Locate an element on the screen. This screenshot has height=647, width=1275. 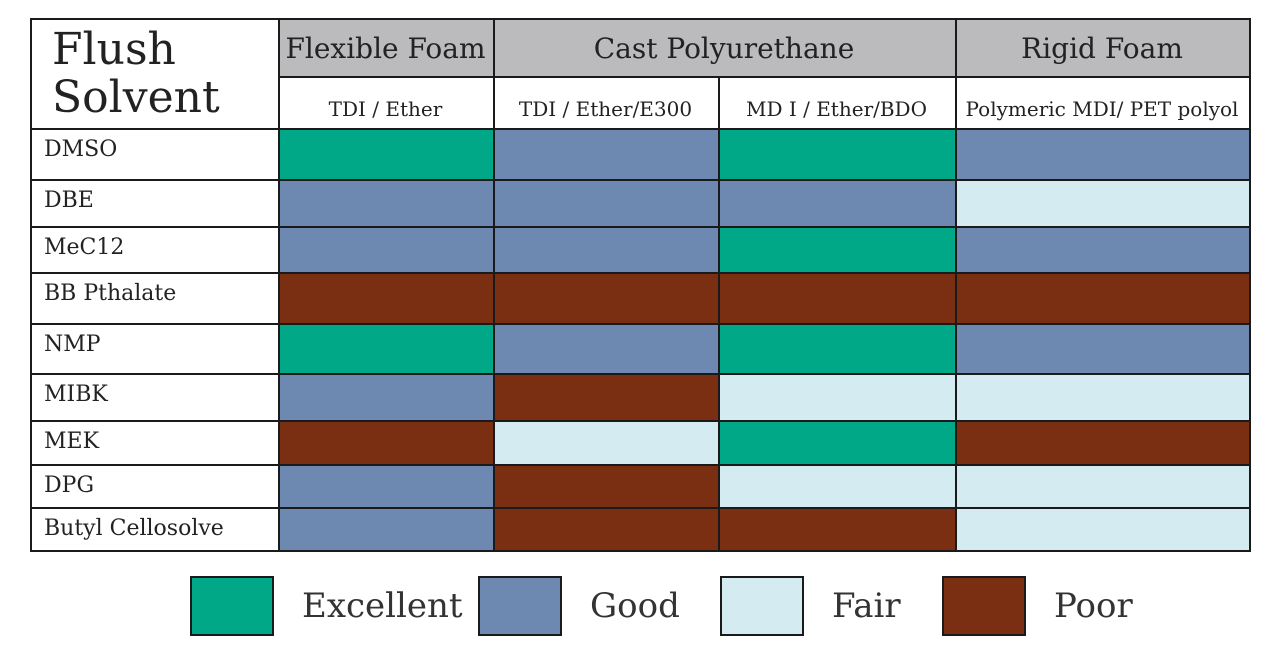
solvent-label: DMSO is located at coordinates (81, 149).